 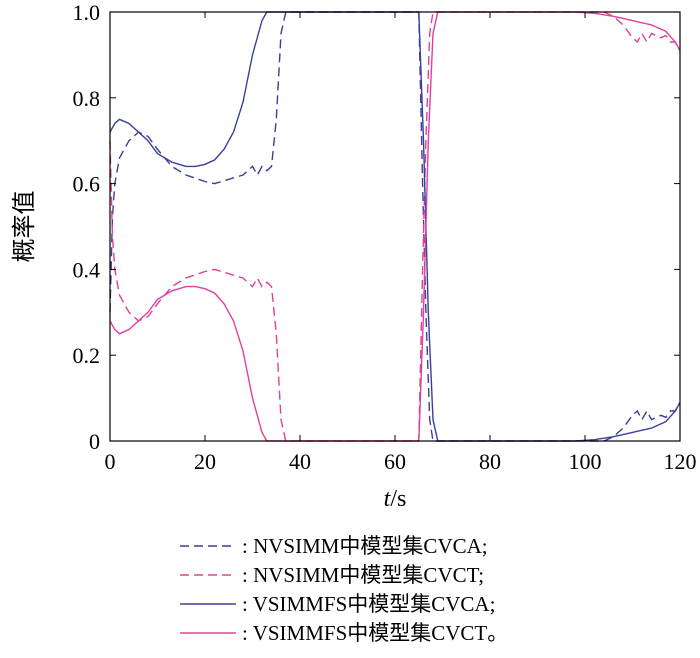 I want to click on y-axis-title: 概率值, so click(x=24, y=227).